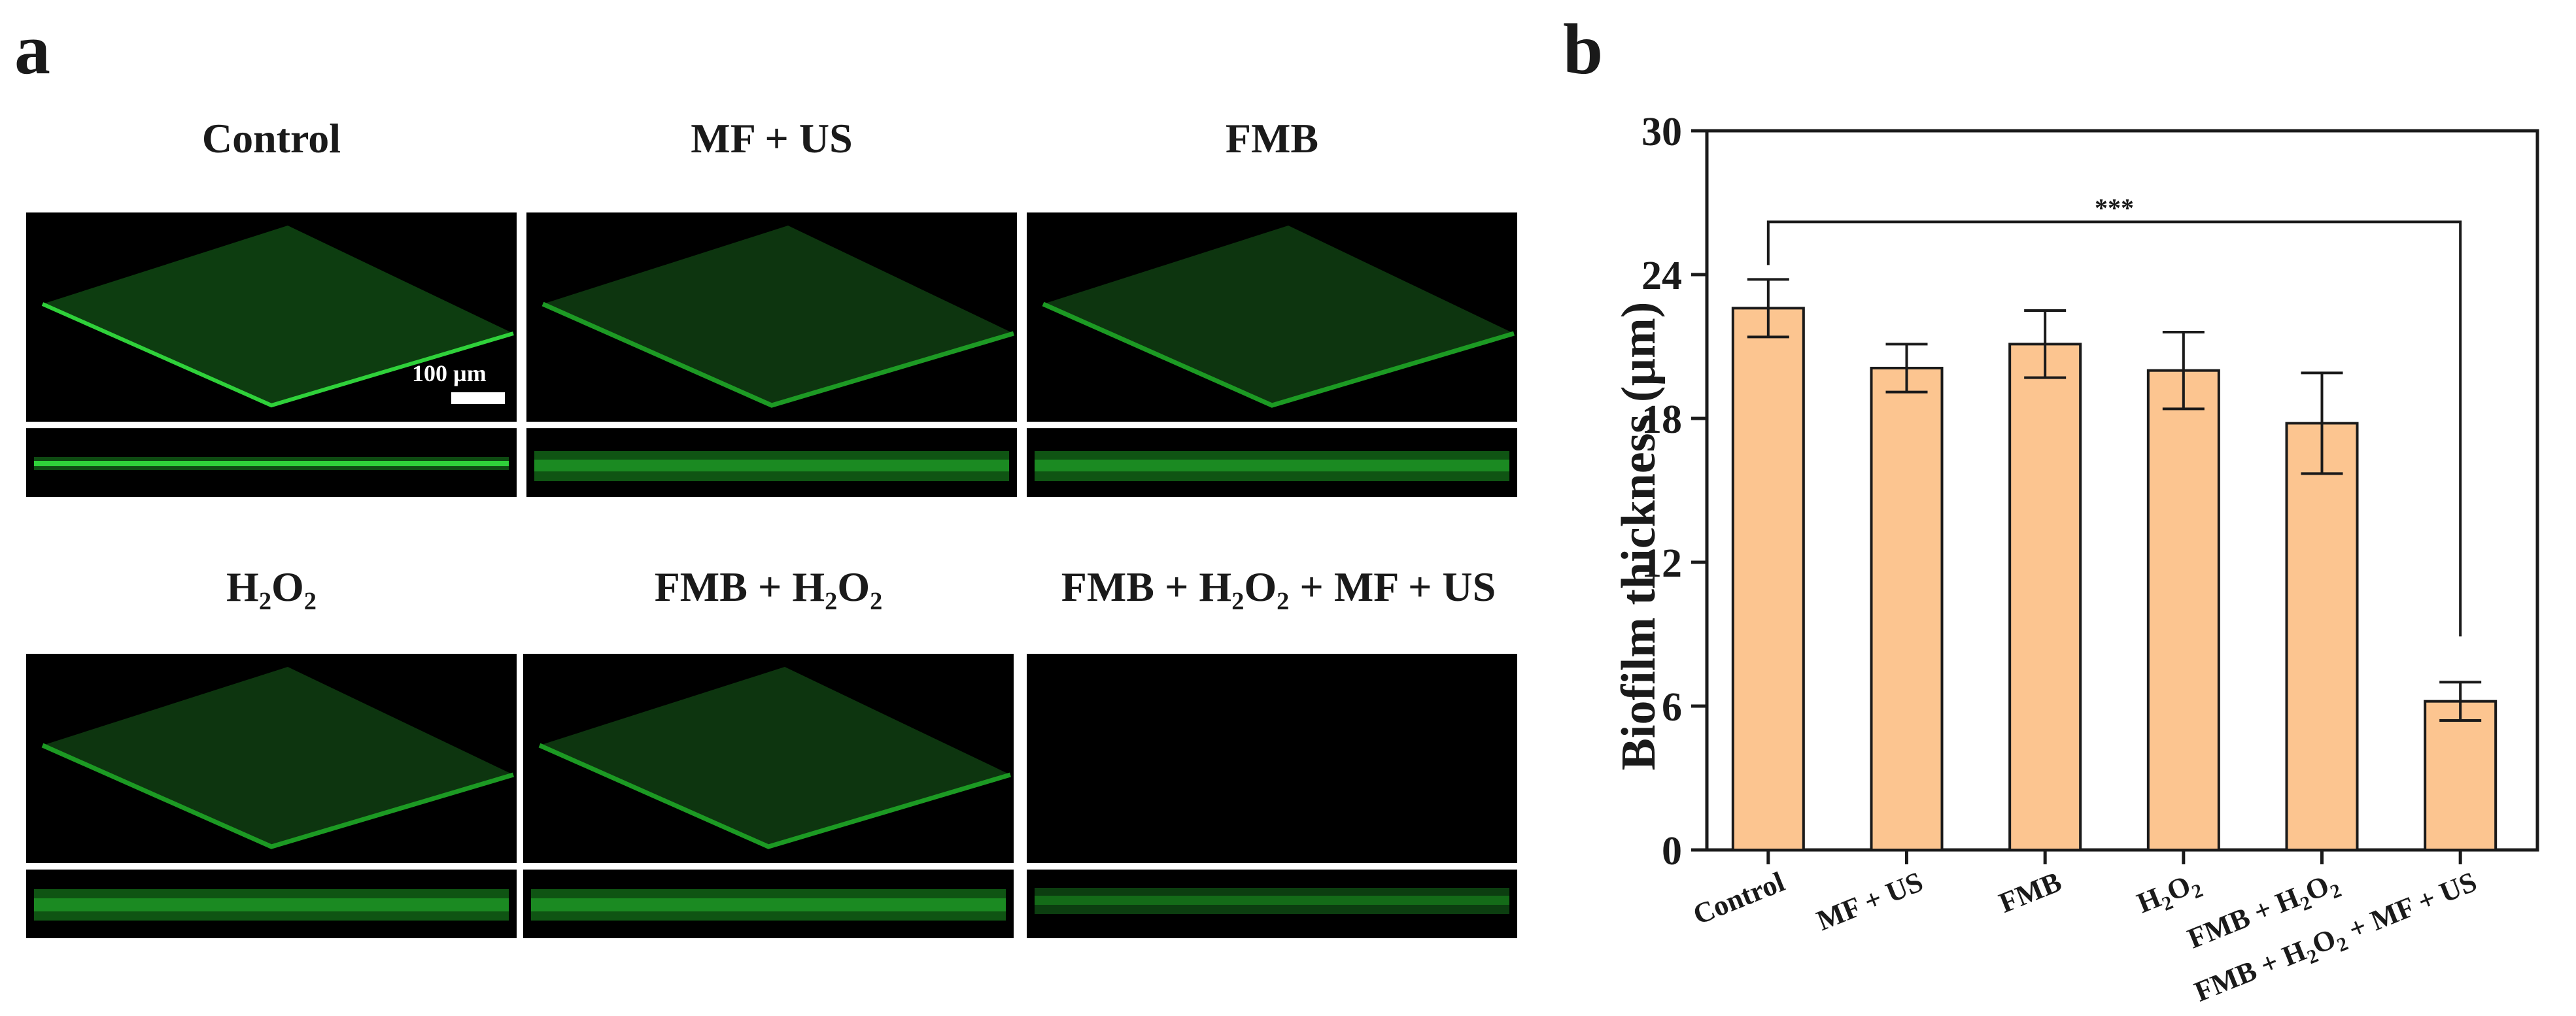 This screenshot has height=1016, width=2576. I want to click on image-title-fmb: FMB, so click(1272, 138).